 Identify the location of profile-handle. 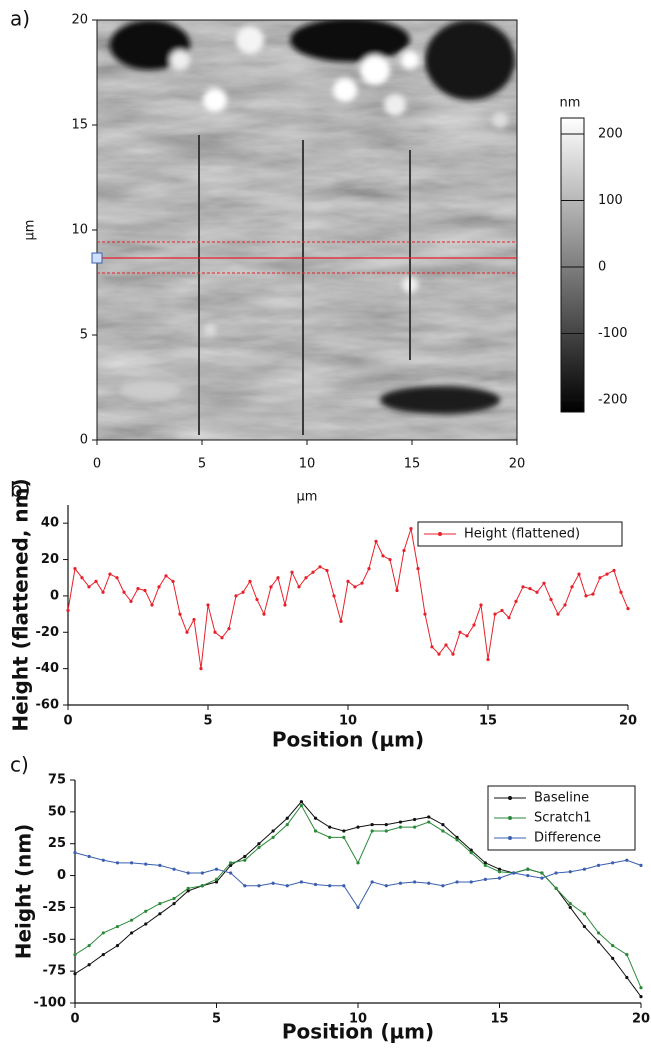
(97, 258).